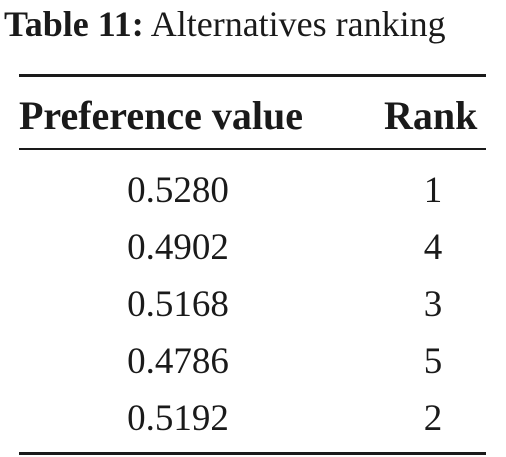 The image size is (506, 457). What do you see at coordinates (178, 247) in the screenshot?
I see `preference-value-cell: 0.4902` at bounding box center [178, 247].